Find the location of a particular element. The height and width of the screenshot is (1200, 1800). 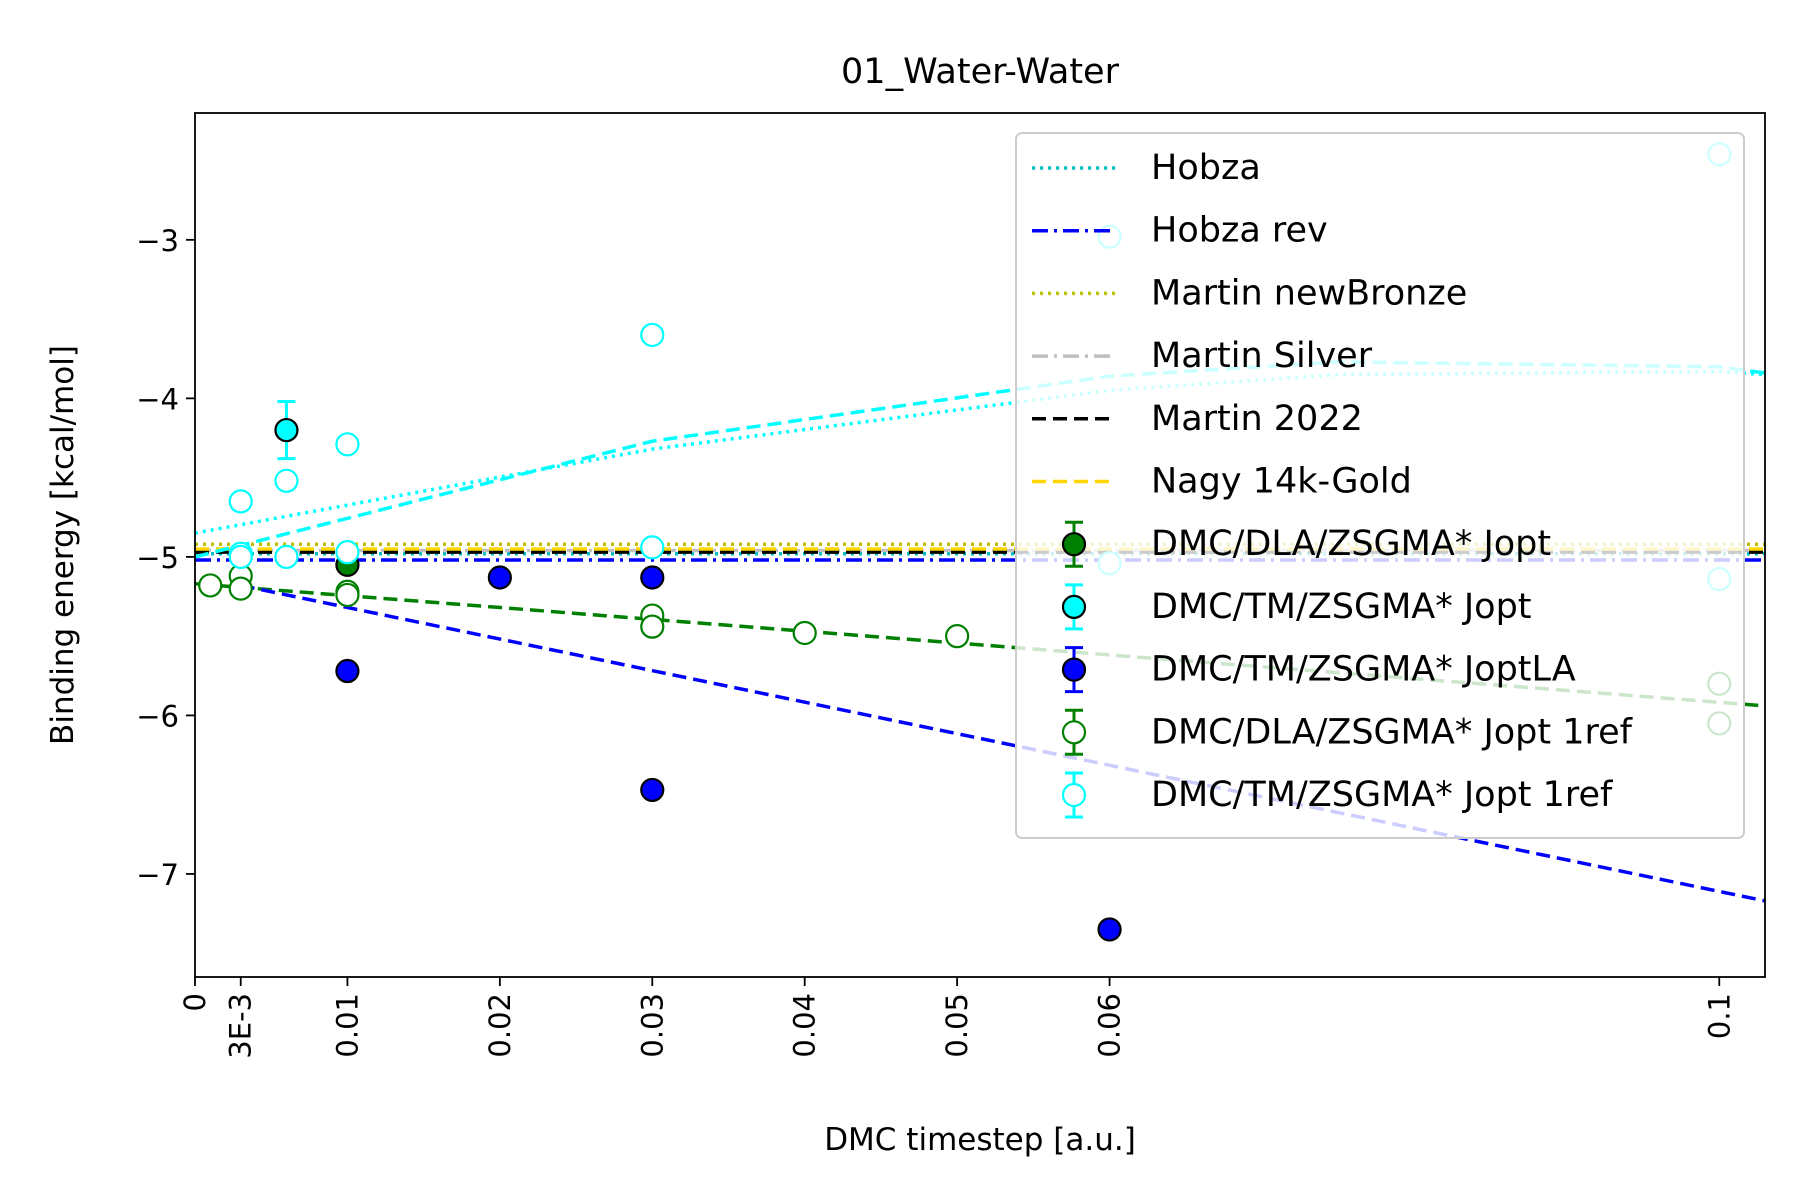

y-axis: −3 −4 −5 −6 −7 is located at coordinates (165, 558).